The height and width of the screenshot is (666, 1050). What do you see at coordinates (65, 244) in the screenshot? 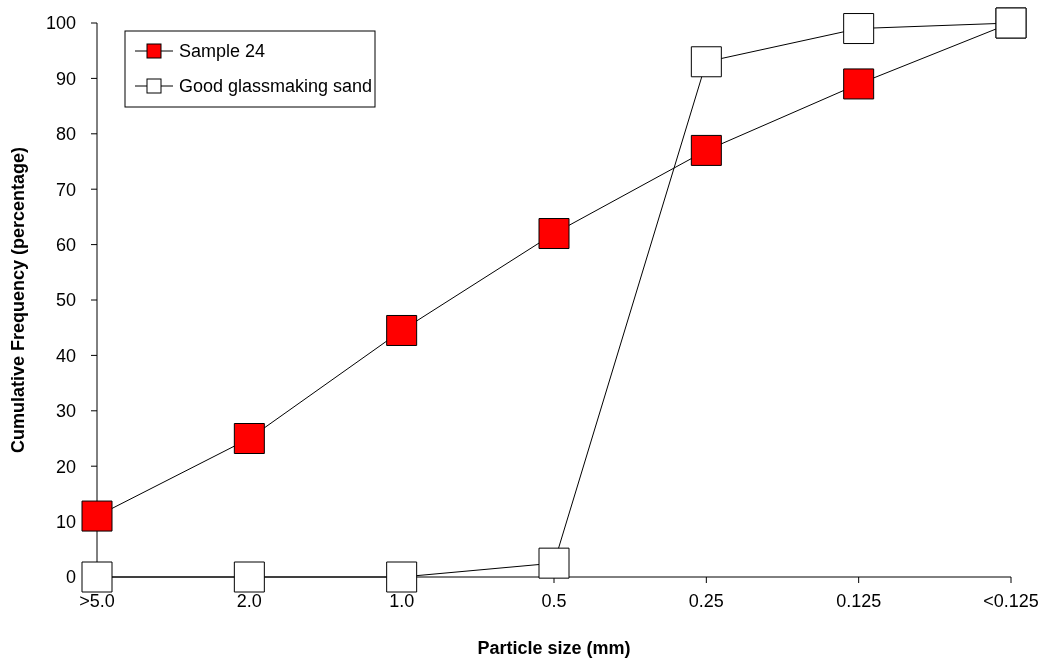
I see `y-tick-label: 60` at bounding box center [65, 244].